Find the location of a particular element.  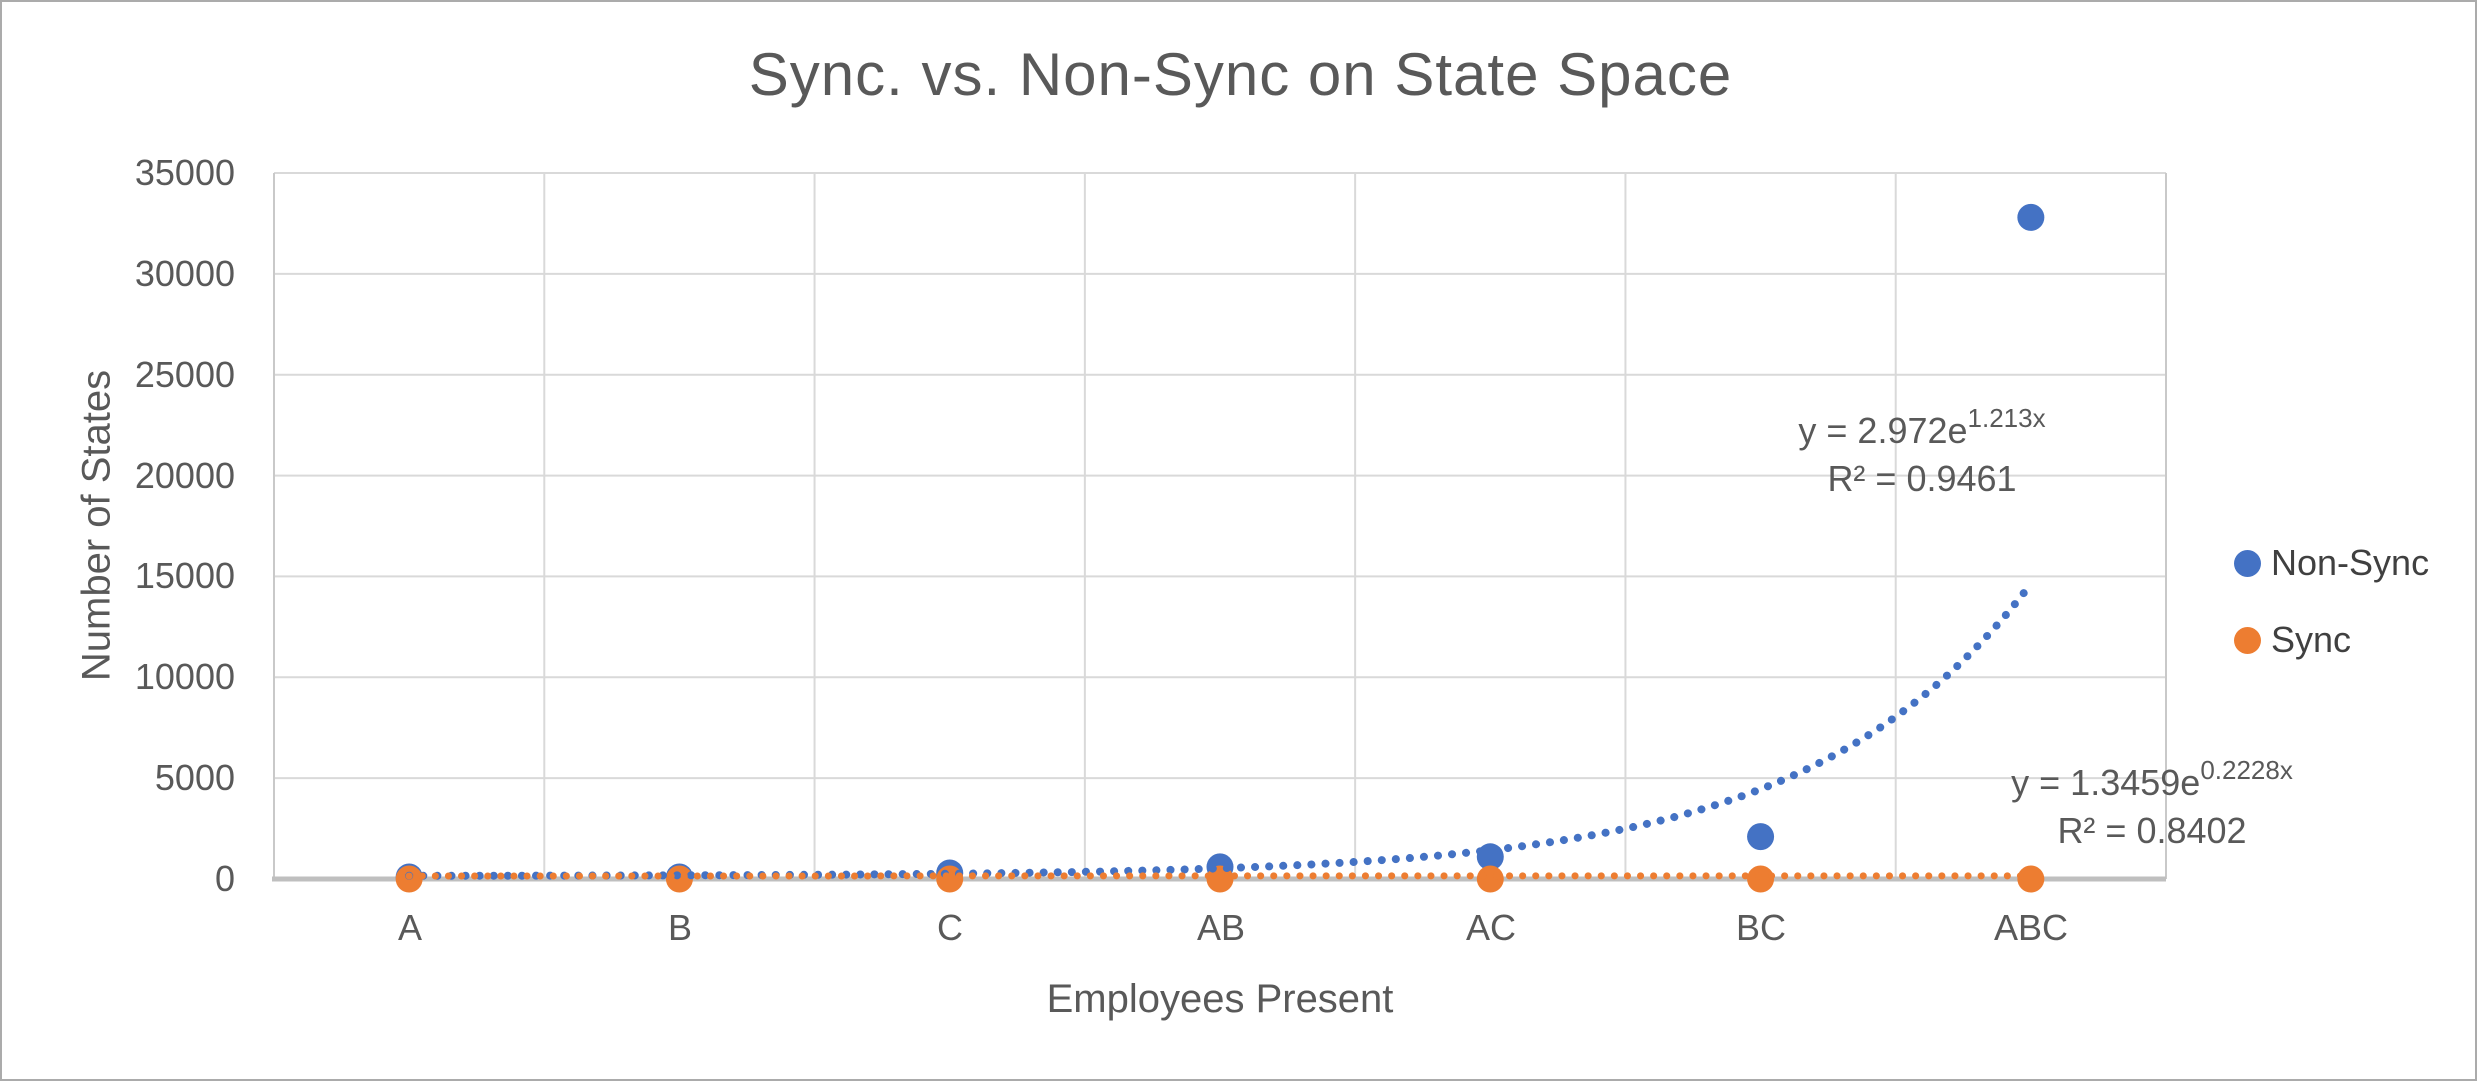

equation-line: y = 2.972e1.213x is located at coordinates (1922, 424).